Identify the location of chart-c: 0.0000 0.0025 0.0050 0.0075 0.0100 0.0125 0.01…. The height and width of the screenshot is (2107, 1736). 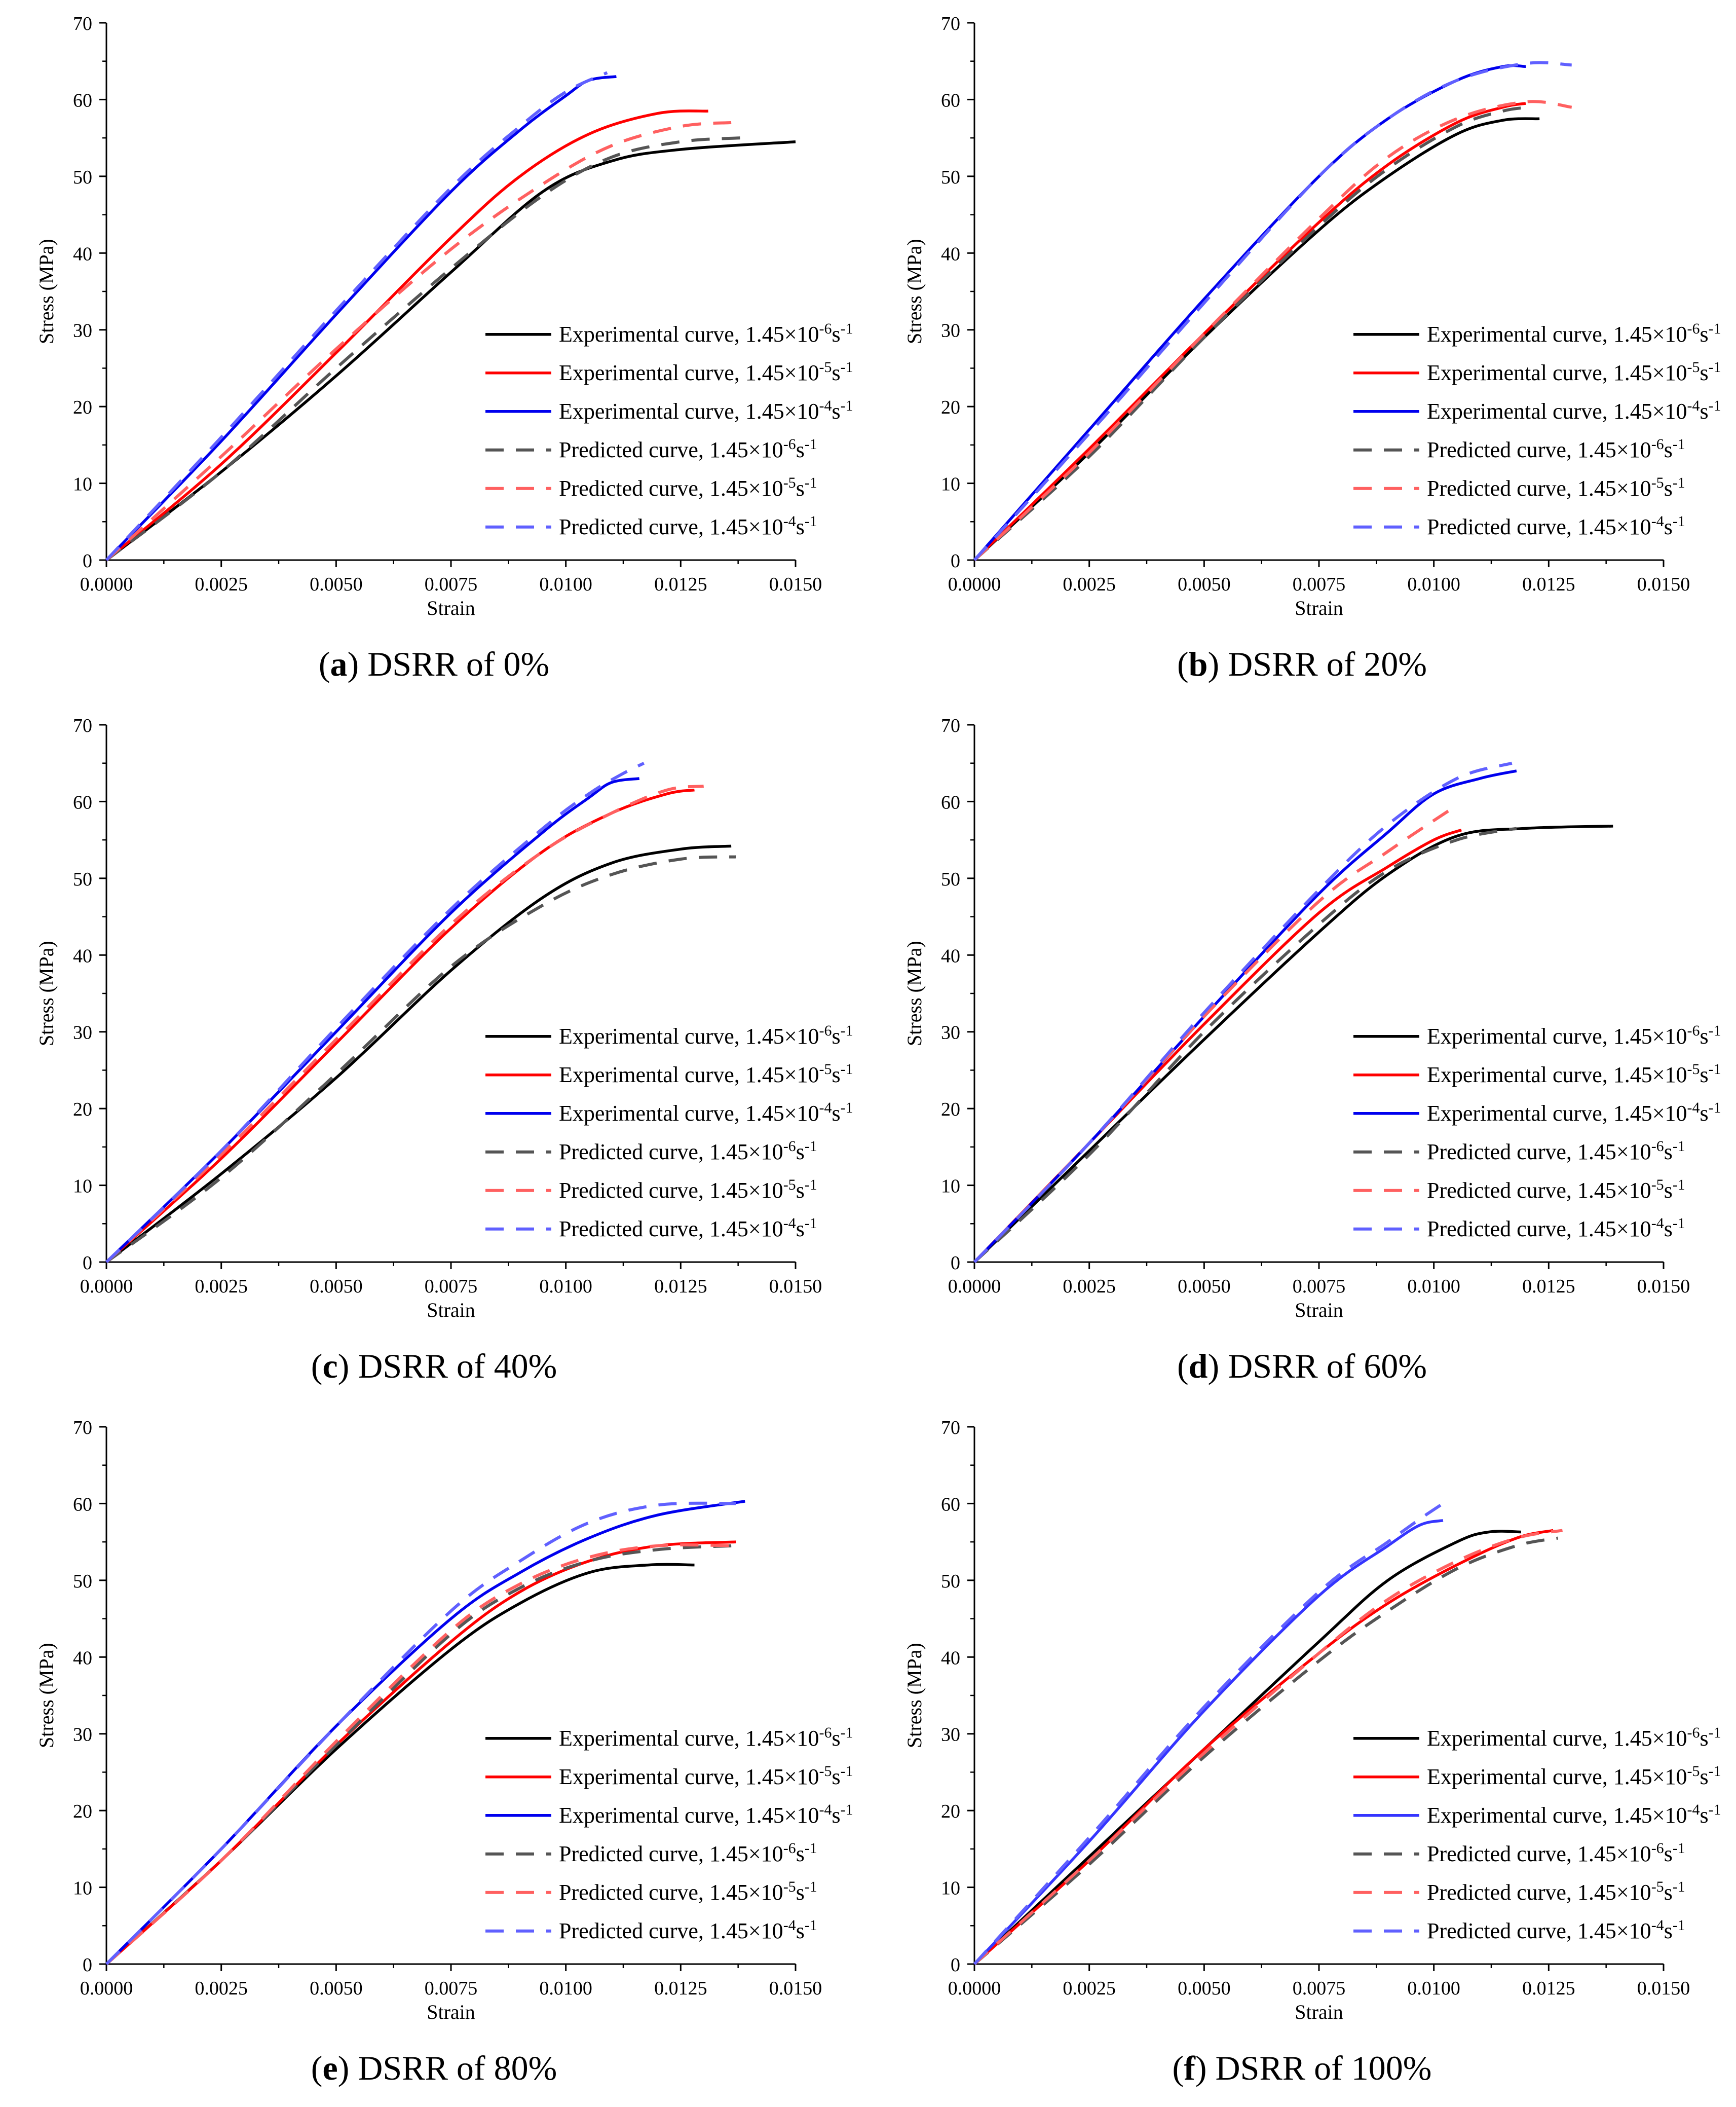
(444, 1018).